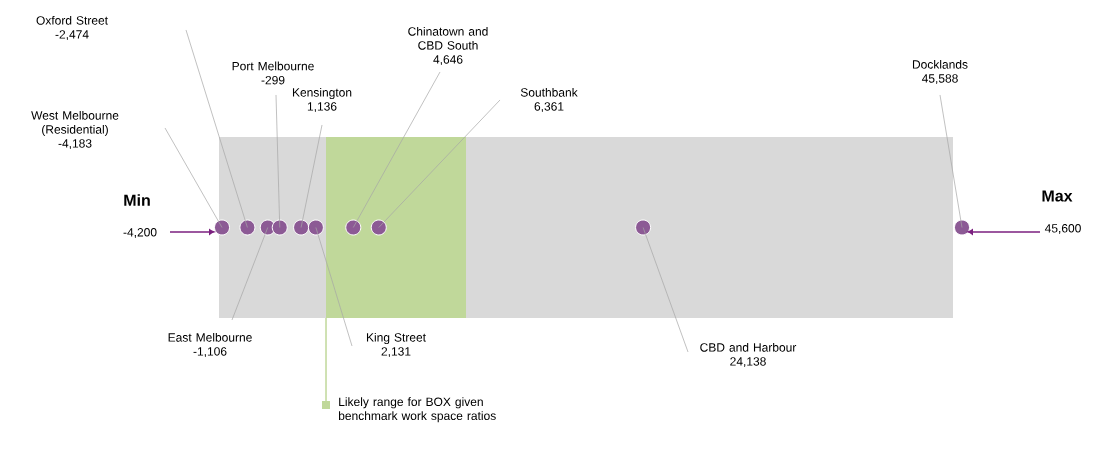 Image resolution: width=1095 pixels, height=462 pixels. I want to click on category-label: King Street, so click(396, 338).